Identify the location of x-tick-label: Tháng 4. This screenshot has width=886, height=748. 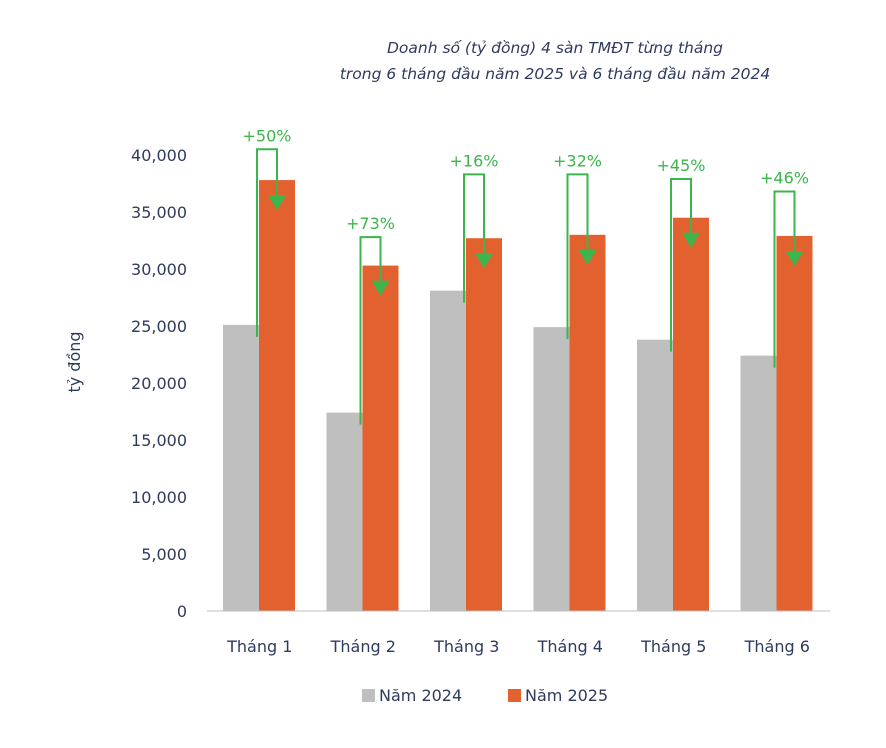
(570, 646).